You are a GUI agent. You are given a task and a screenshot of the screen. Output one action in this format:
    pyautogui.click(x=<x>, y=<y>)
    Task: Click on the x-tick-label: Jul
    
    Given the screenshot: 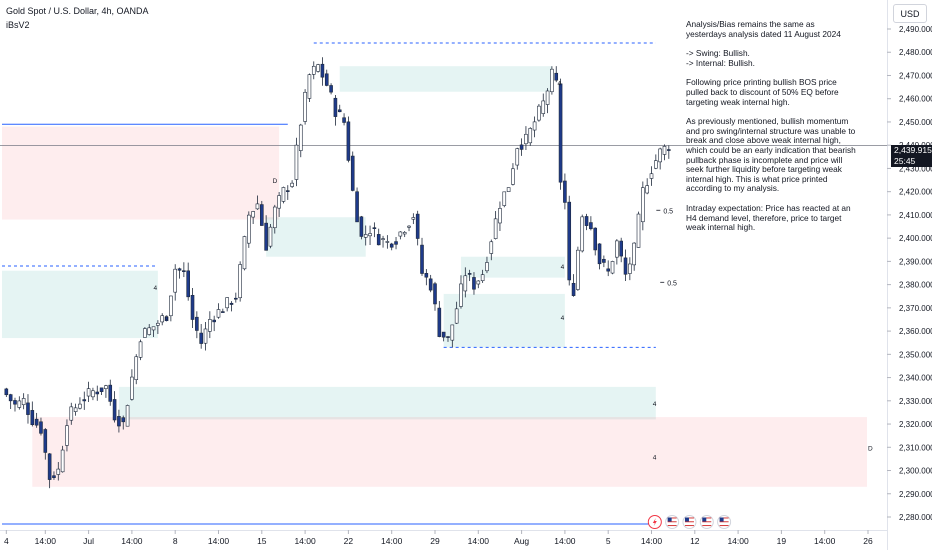 What is the action you would take?
    pyautogui.click(x=88, y=541)
    